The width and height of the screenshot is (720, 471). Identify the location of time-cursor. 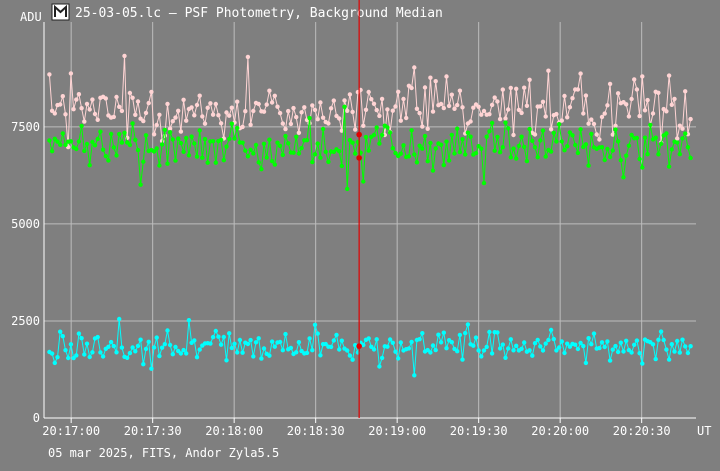
(359, 209).